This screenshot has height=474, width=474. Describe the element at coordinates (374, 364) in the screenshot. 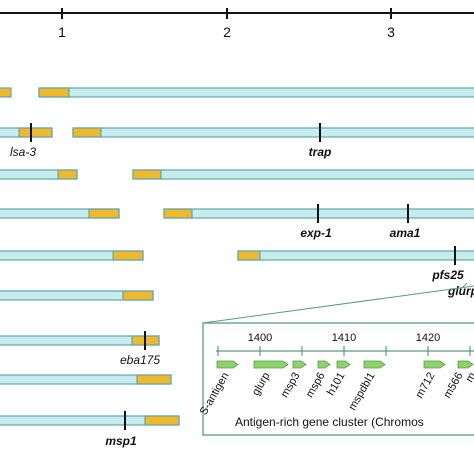

I see `gene-arrow-mspdbl1` at that location.